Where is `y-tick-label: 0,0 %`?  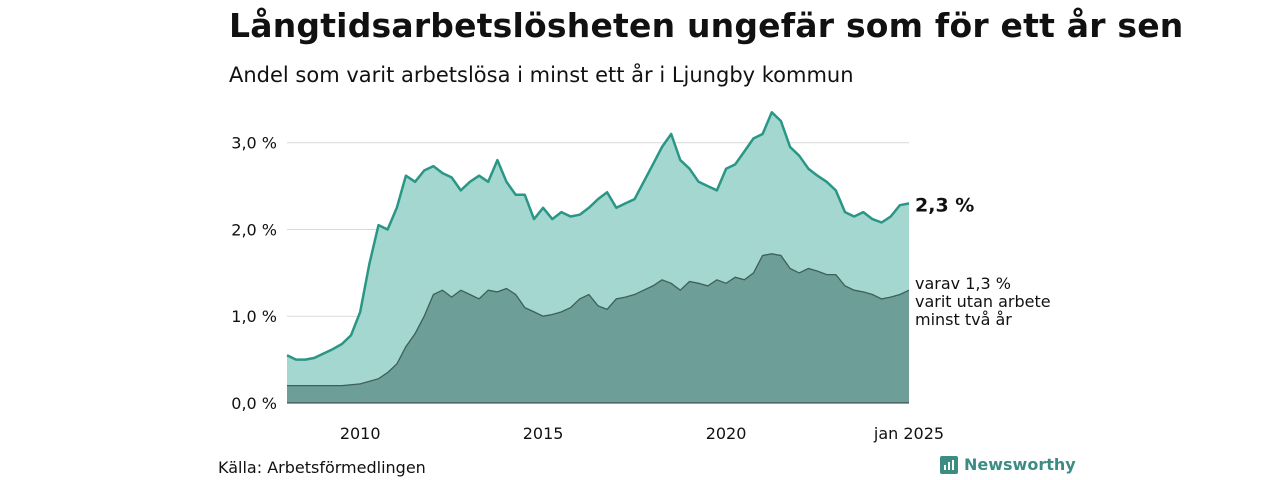 y-tick-label: 0,0 % is located at coordinates (254, 403).